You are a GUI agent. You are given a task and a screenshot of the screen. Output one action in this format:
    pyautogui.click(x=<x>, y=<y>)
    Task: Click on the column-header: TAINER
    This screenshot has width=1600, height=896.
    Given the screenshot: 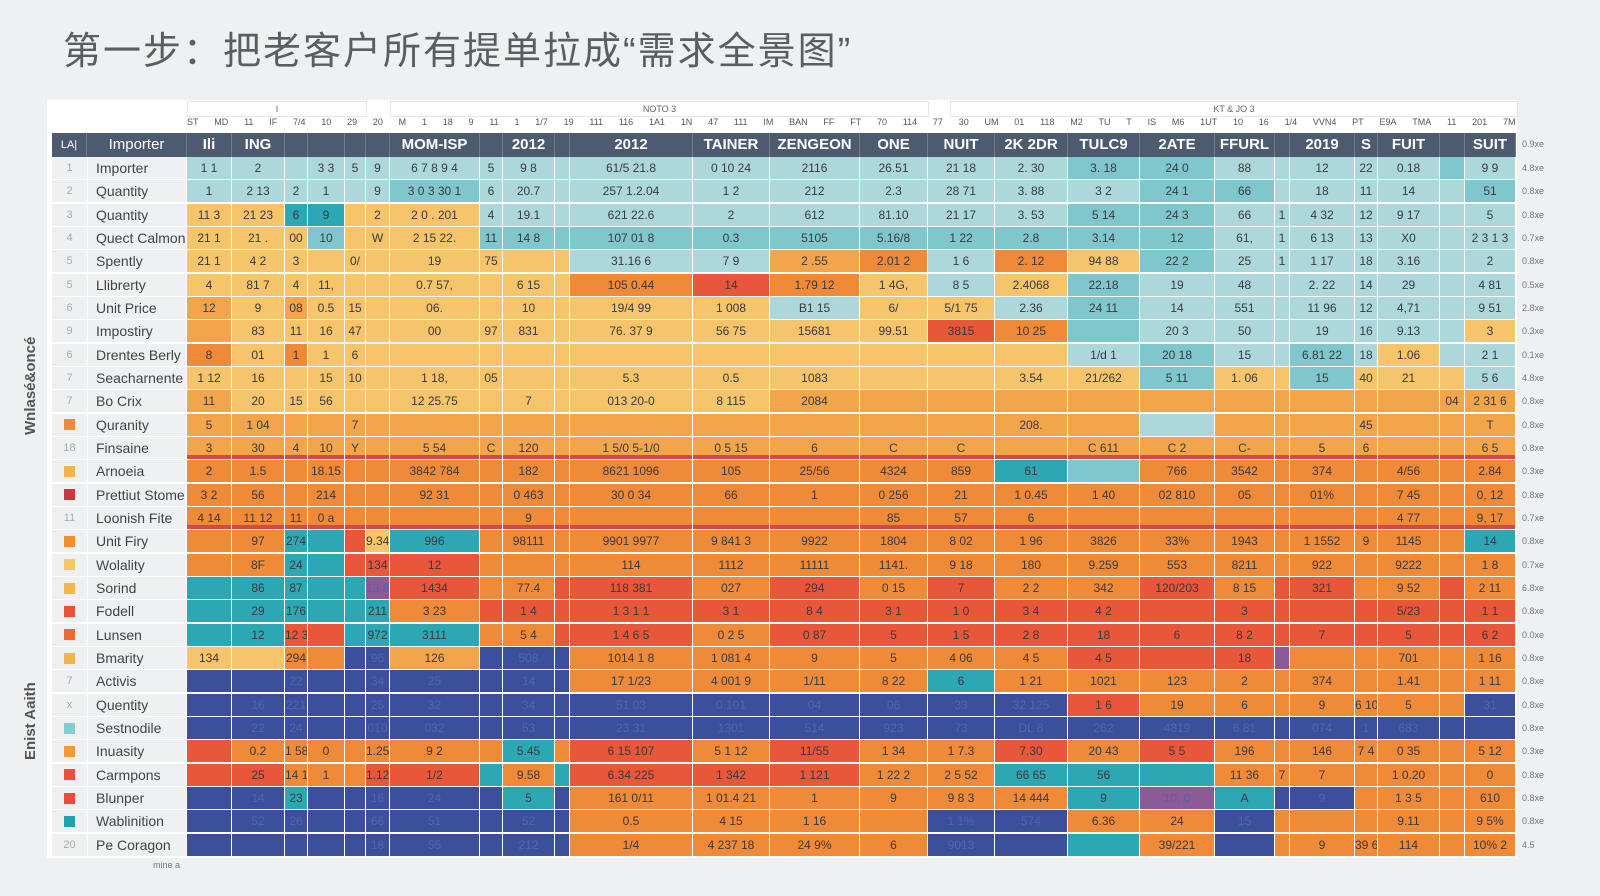 What is the action you would take?
    pyautogui.click(x=731, y=145)
    